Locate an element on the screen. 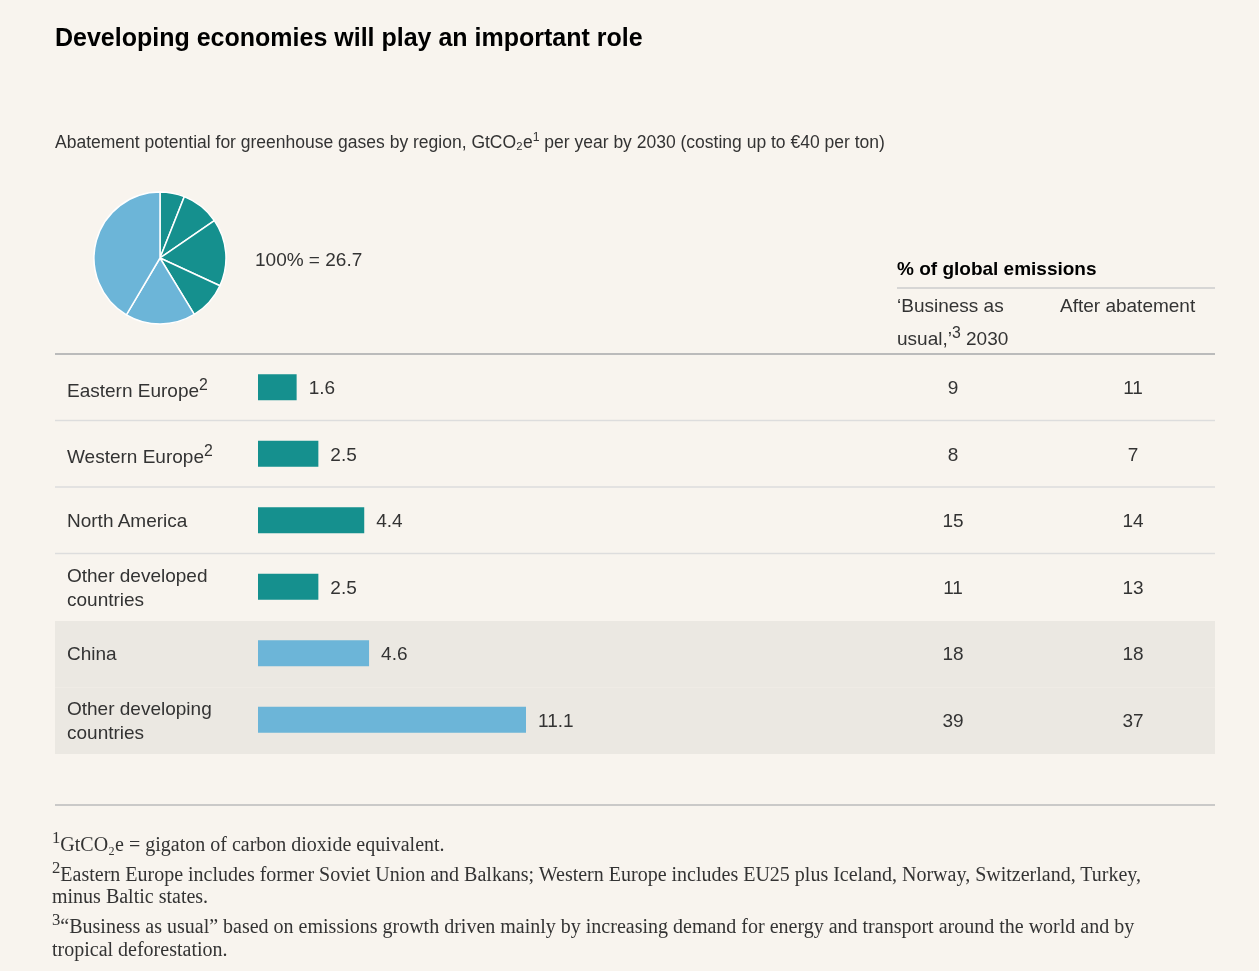  text: Abatement potential for greenhouse gases by region, GtCO₂e$^{1}$ per year by 2030 (costing up to €40 per ton) is located at coordinates (470, 141).